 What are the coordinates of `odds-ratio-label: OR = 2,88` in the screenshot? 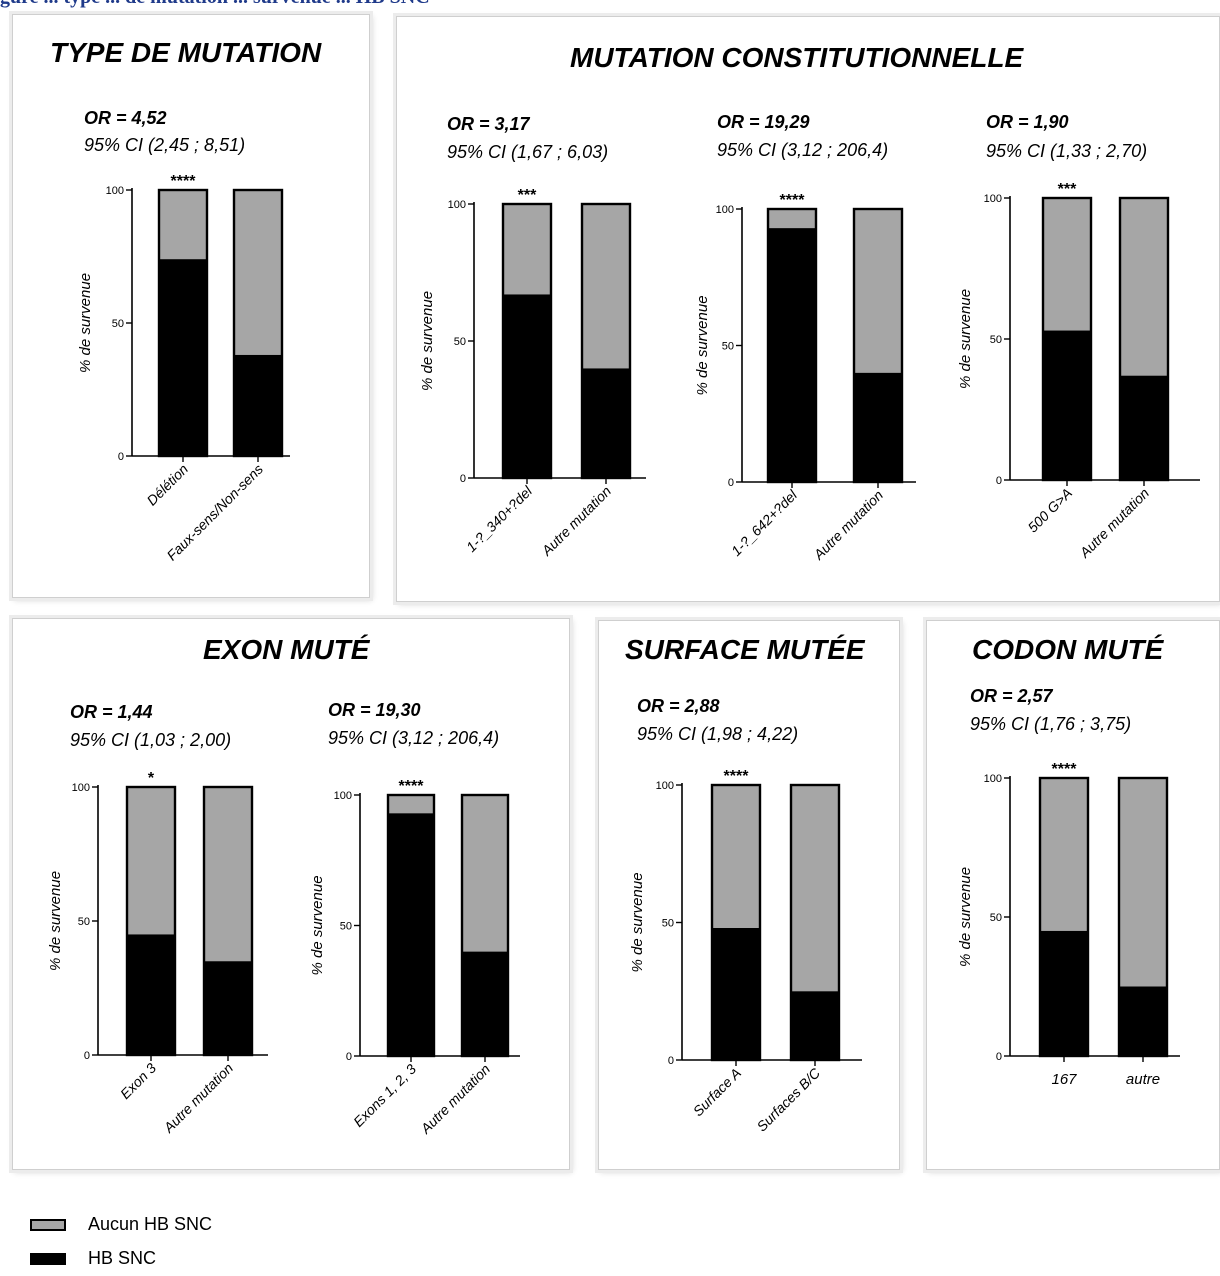 It's located at (678, 706).